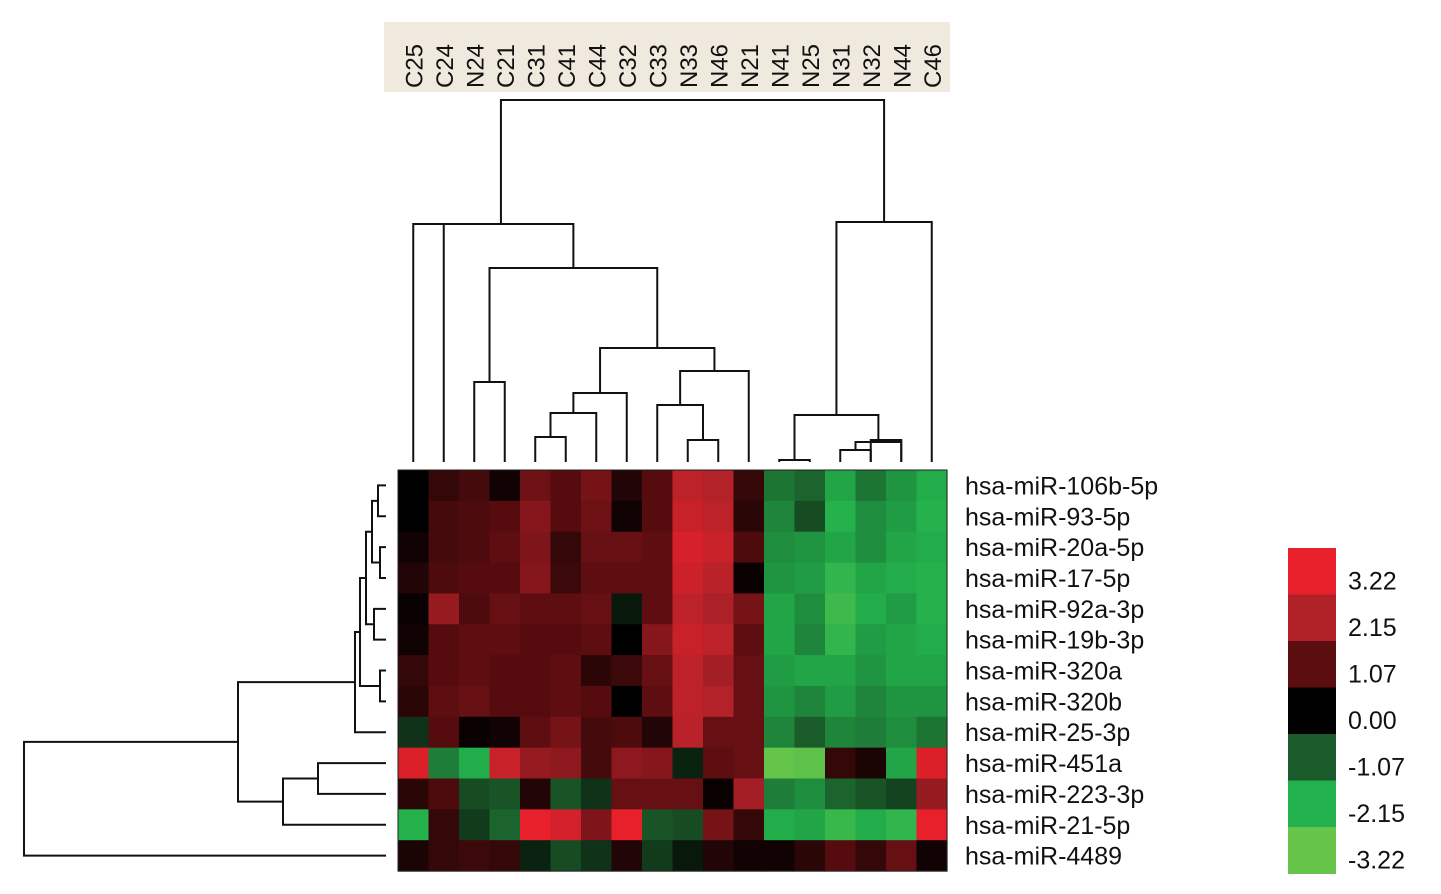 This screenshot has height=894, width=1441. I want to click on row-label: hsa-miR-19b-3p, so click(1054, 641).